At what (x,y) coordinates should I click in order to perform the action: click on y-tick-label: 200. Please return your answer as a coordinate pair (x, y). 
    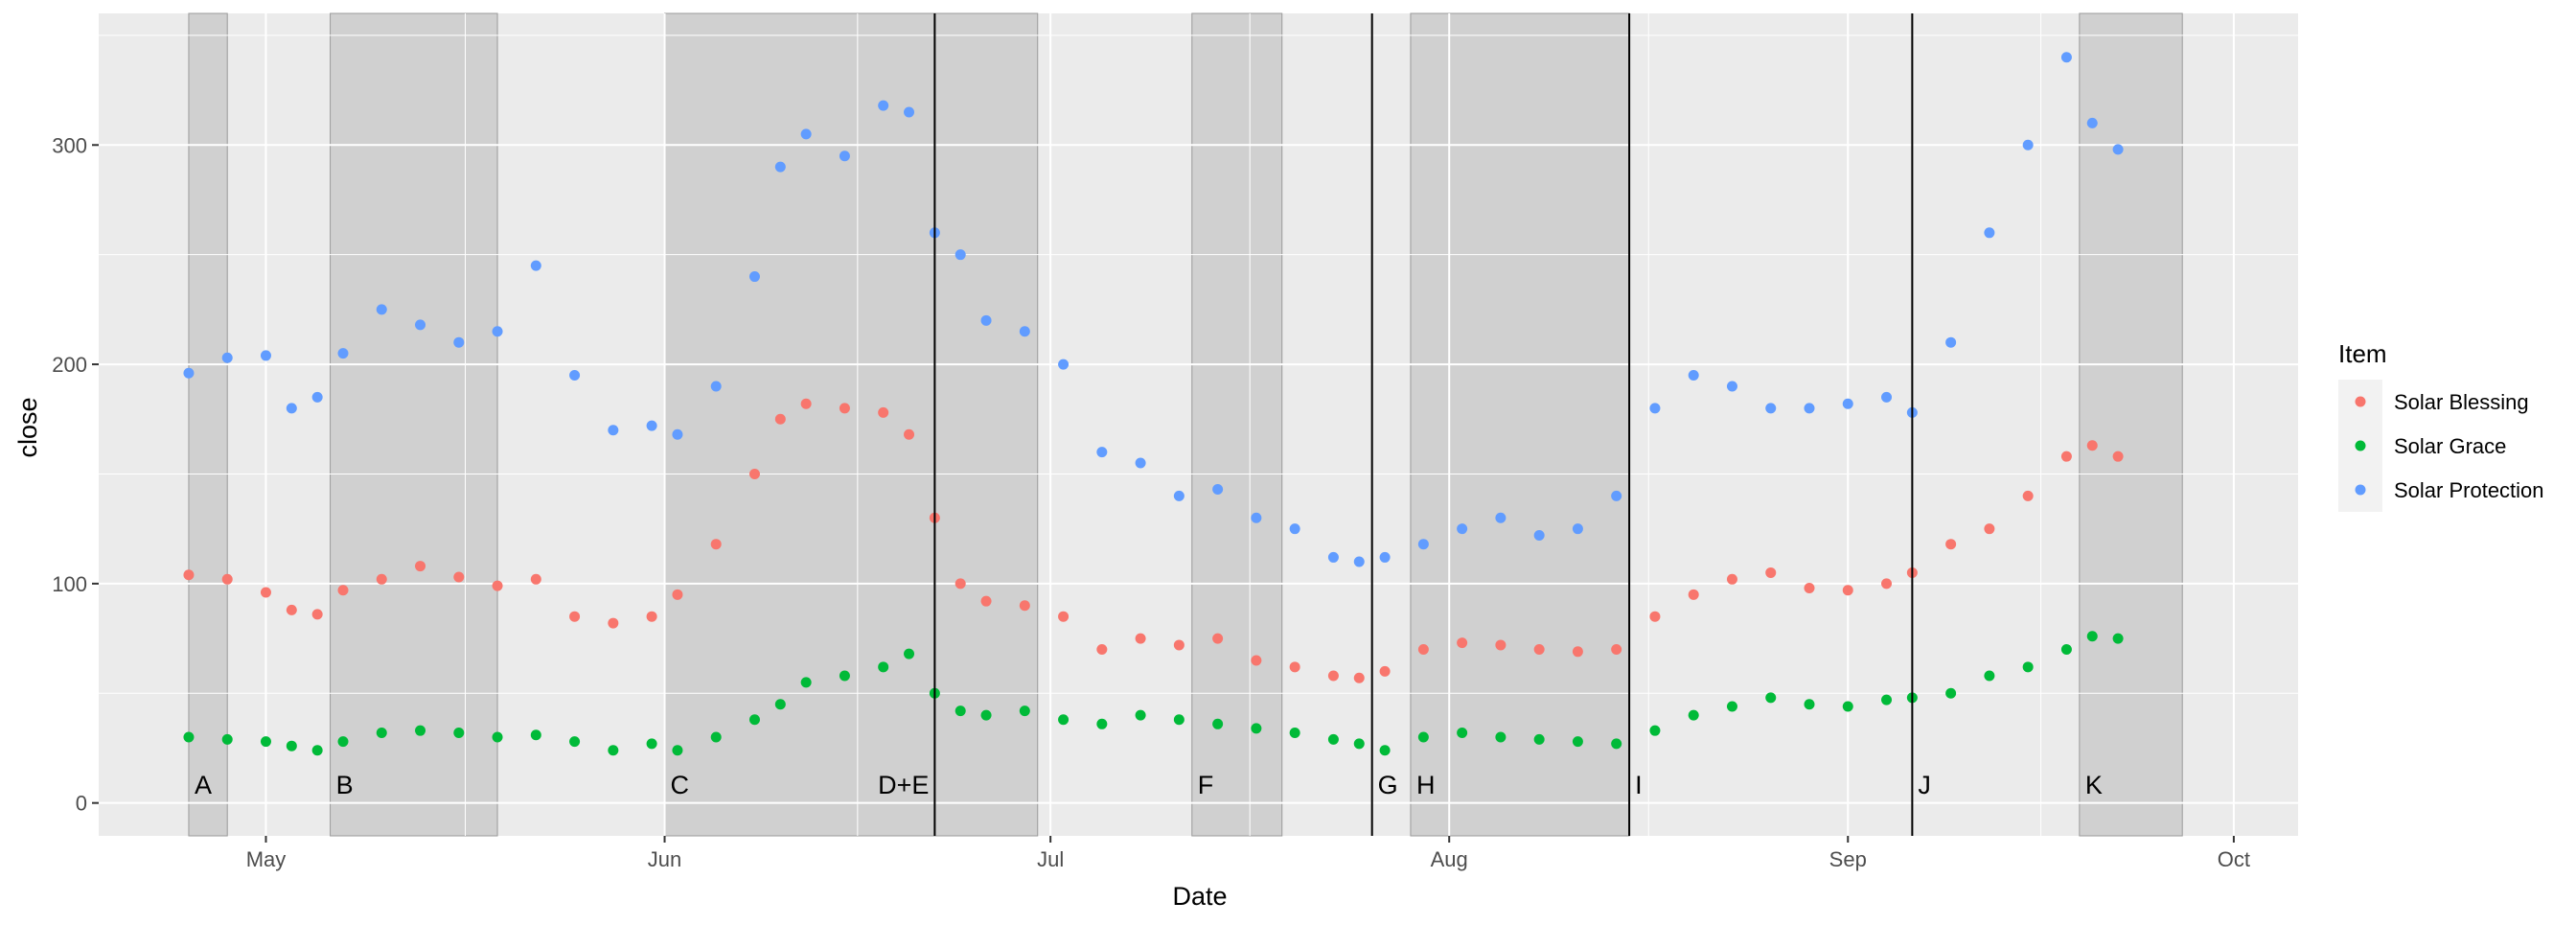
    Looking at the image, I should click on (69, 365).